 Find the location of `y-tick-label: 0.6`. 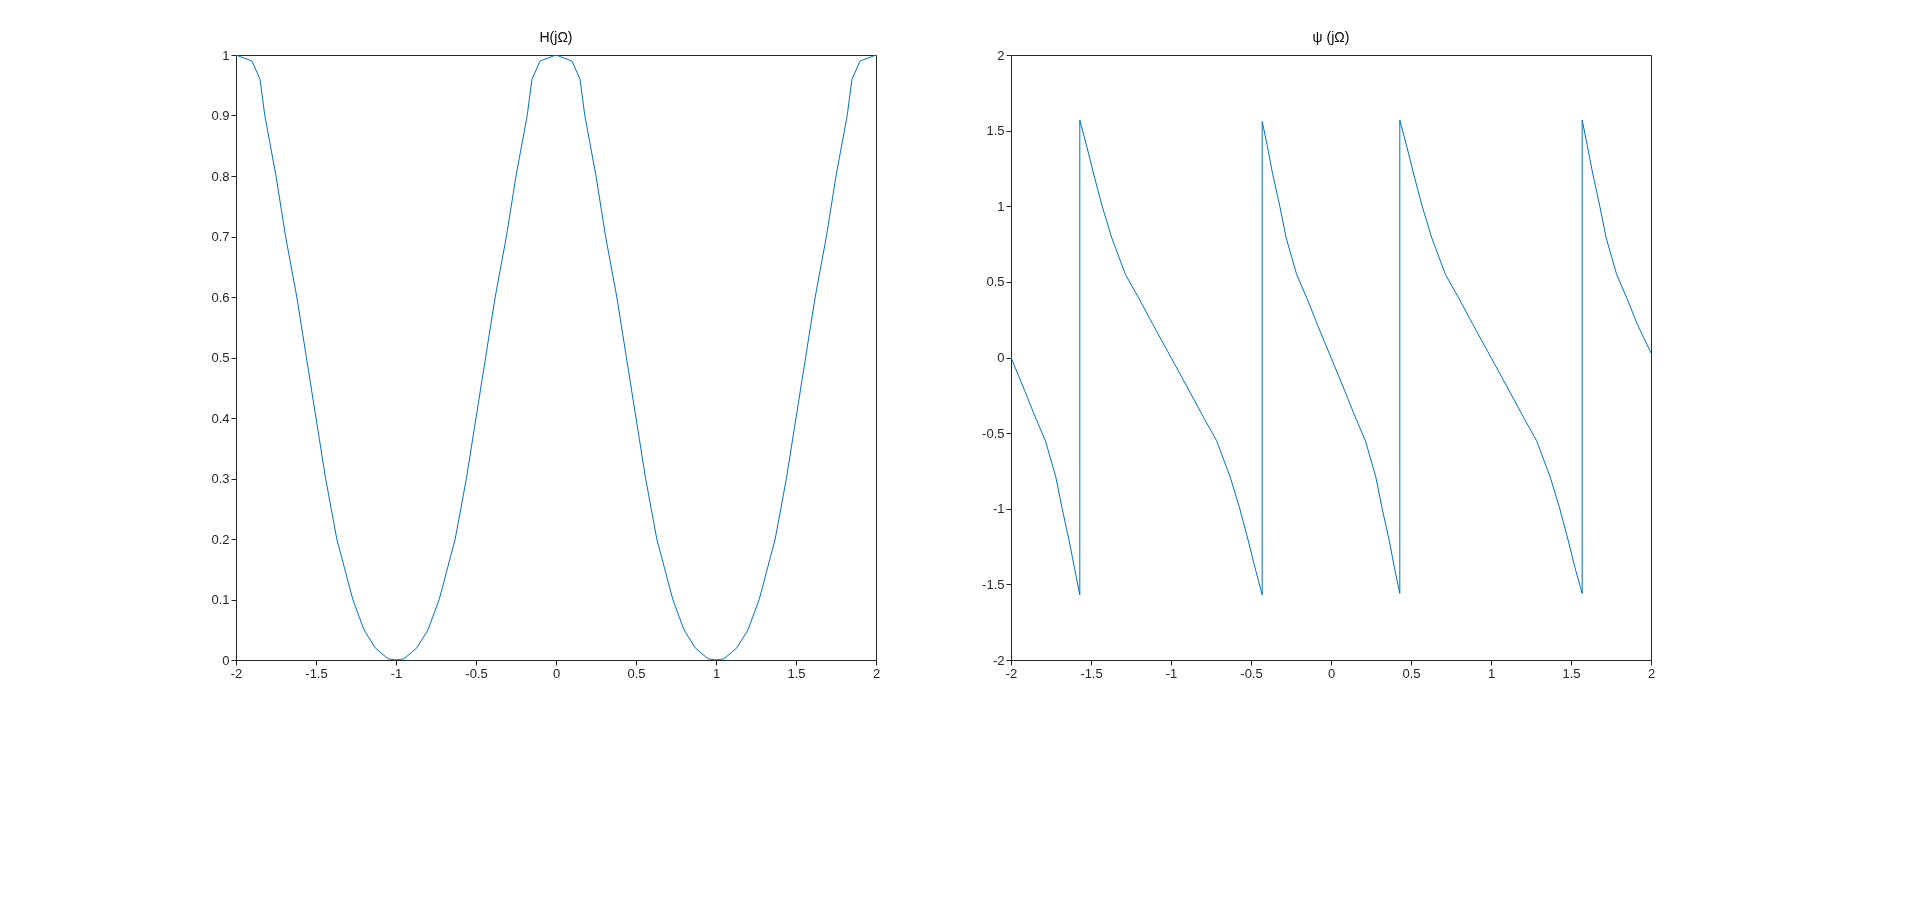

y-tick-label: 0.6 is located at coordinates (220, 297).